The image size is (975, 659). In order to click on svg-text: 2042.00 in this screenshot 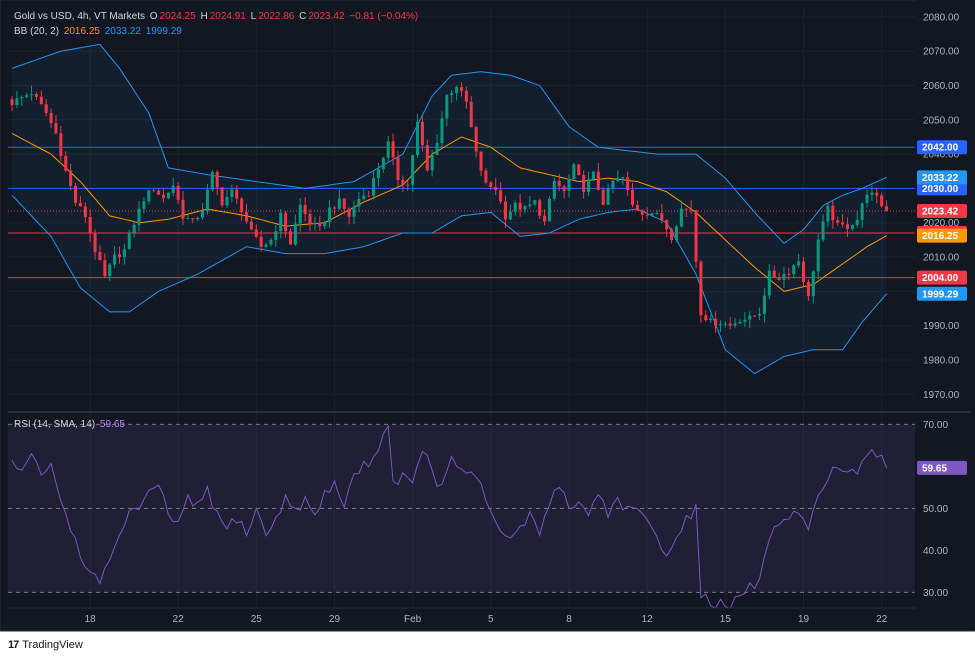, I will do `click(940, 148)`.